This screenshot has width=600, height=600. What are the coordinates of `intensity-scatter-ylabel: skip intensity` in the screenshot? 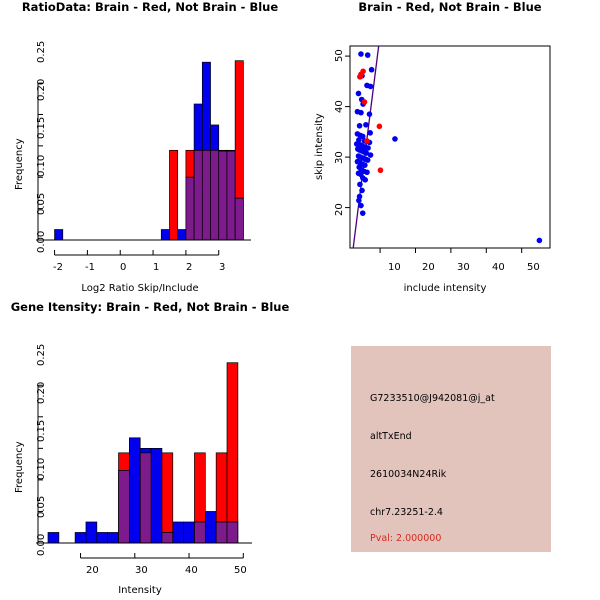 It's located at (319, 146).